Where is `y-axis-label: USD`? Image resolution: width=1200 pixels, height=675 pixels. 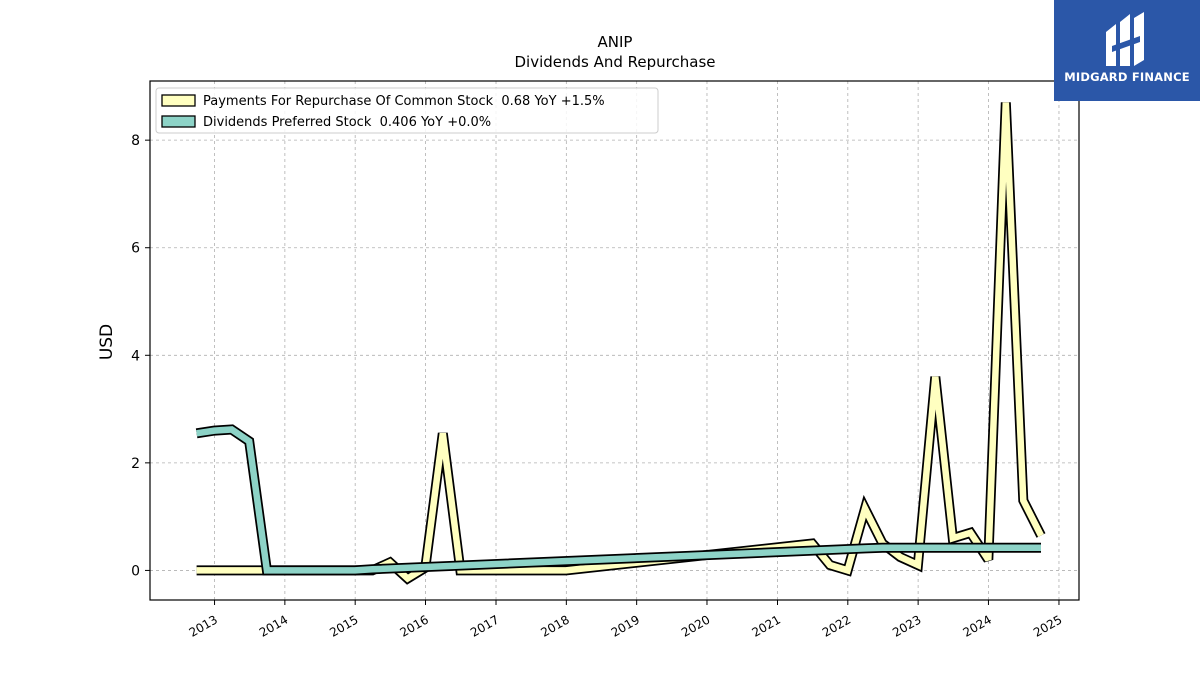
y-axis-label: USD is located at coordinates (107, 342).